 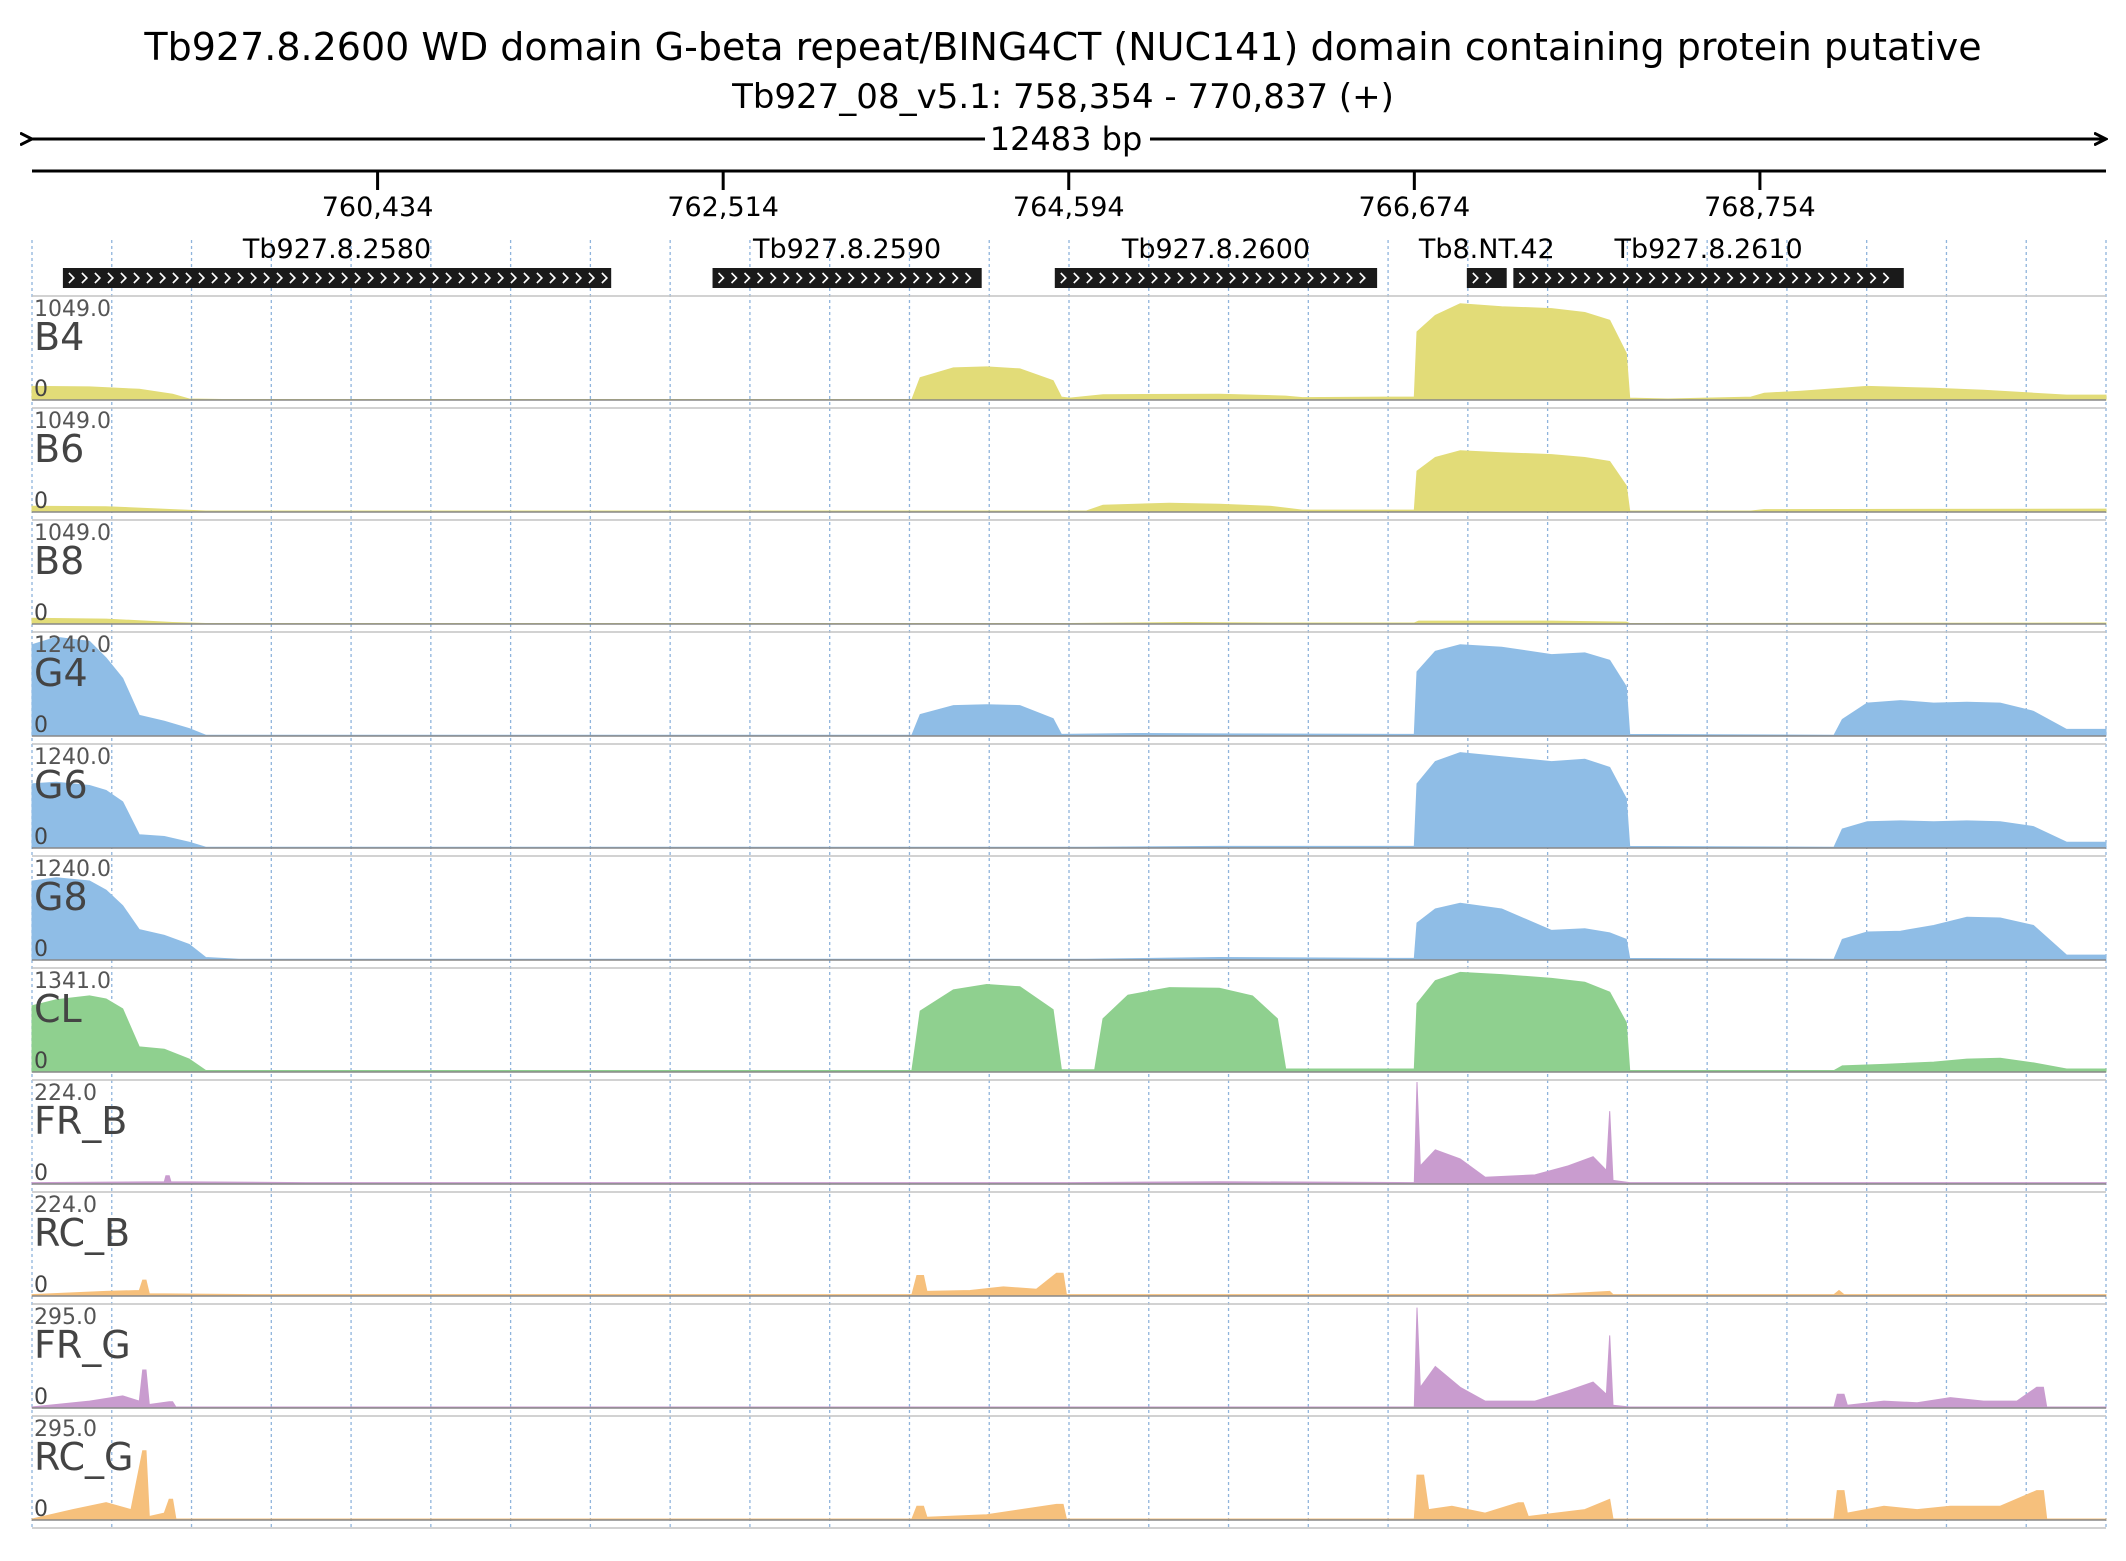 I want to click on coverage-track: 295.0FR_G 0, so click(x=1069, y=1356).